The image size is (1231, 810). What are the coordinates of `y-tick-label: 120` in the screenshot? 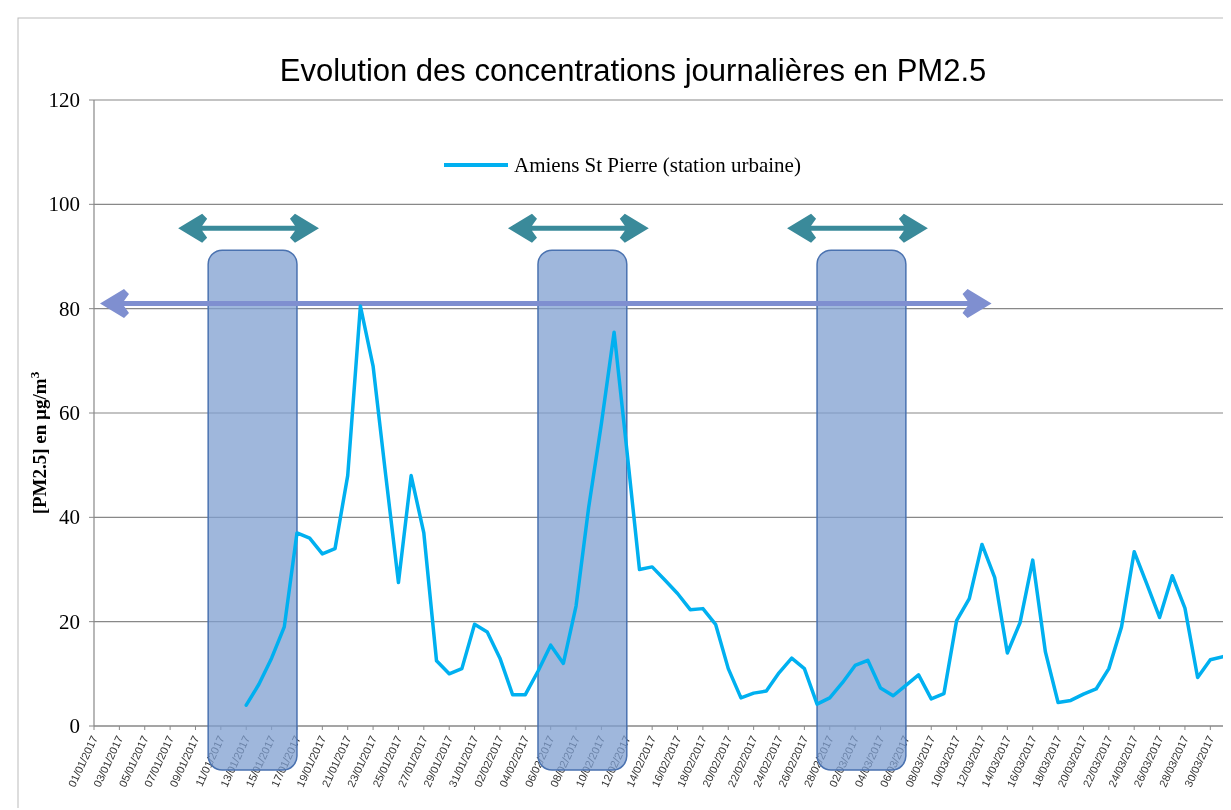 It's located at (64, 100).